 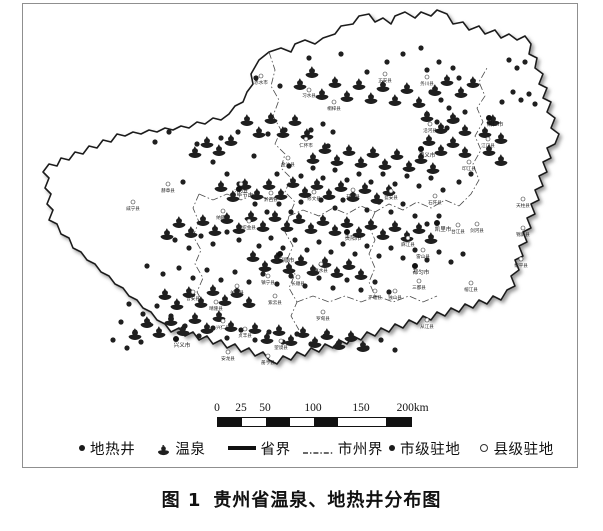 I want to click on scale-bar-track, so click(x=314, y=422).